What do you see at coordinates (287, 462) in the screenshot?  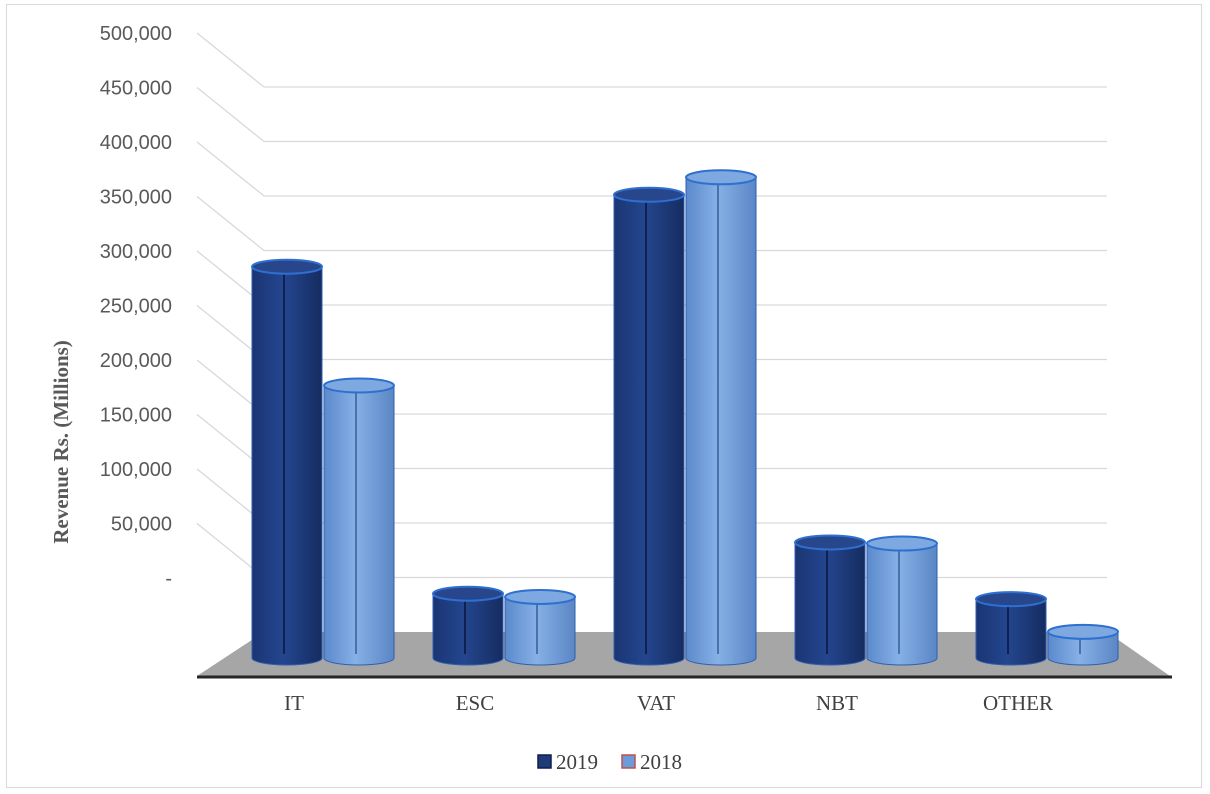 I see `bar-it-2019` at bounding box center [287, 462].